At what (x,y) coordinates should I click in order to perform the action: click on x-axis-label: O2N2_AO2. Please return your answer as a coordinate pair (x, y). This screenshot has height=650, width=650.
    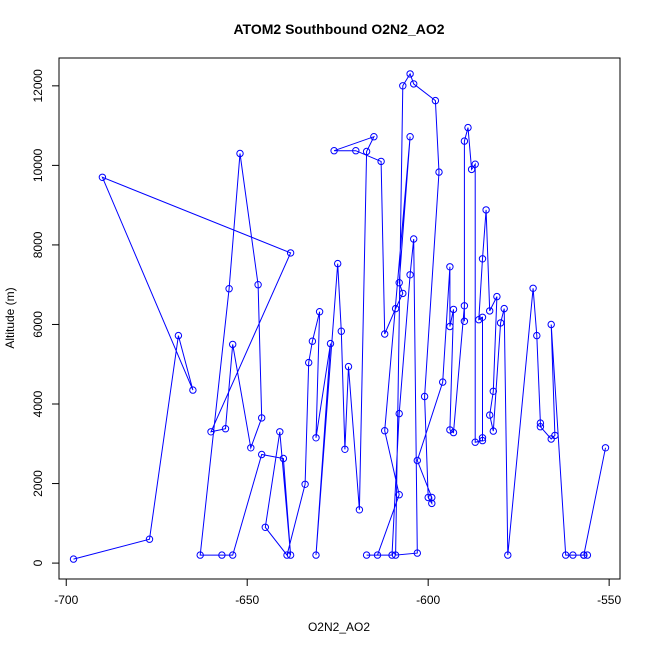
    Looking at the image, I should click on (339, 627).